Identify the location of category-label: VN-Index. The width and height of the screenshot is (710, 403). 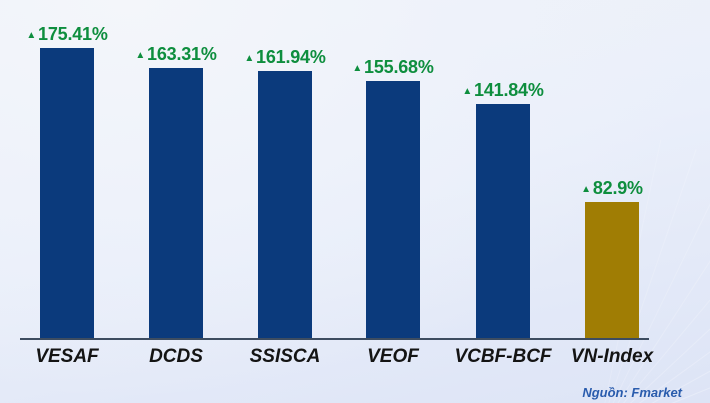
(612, 356).